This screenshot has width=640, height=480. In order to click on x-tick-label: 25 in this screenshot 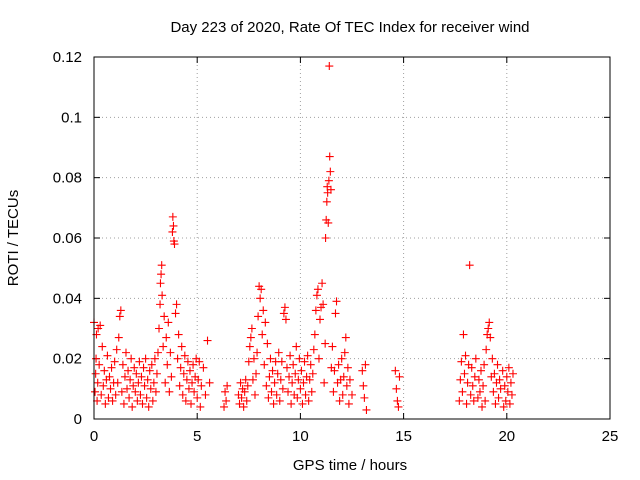, I will do `click(610, 436)`.